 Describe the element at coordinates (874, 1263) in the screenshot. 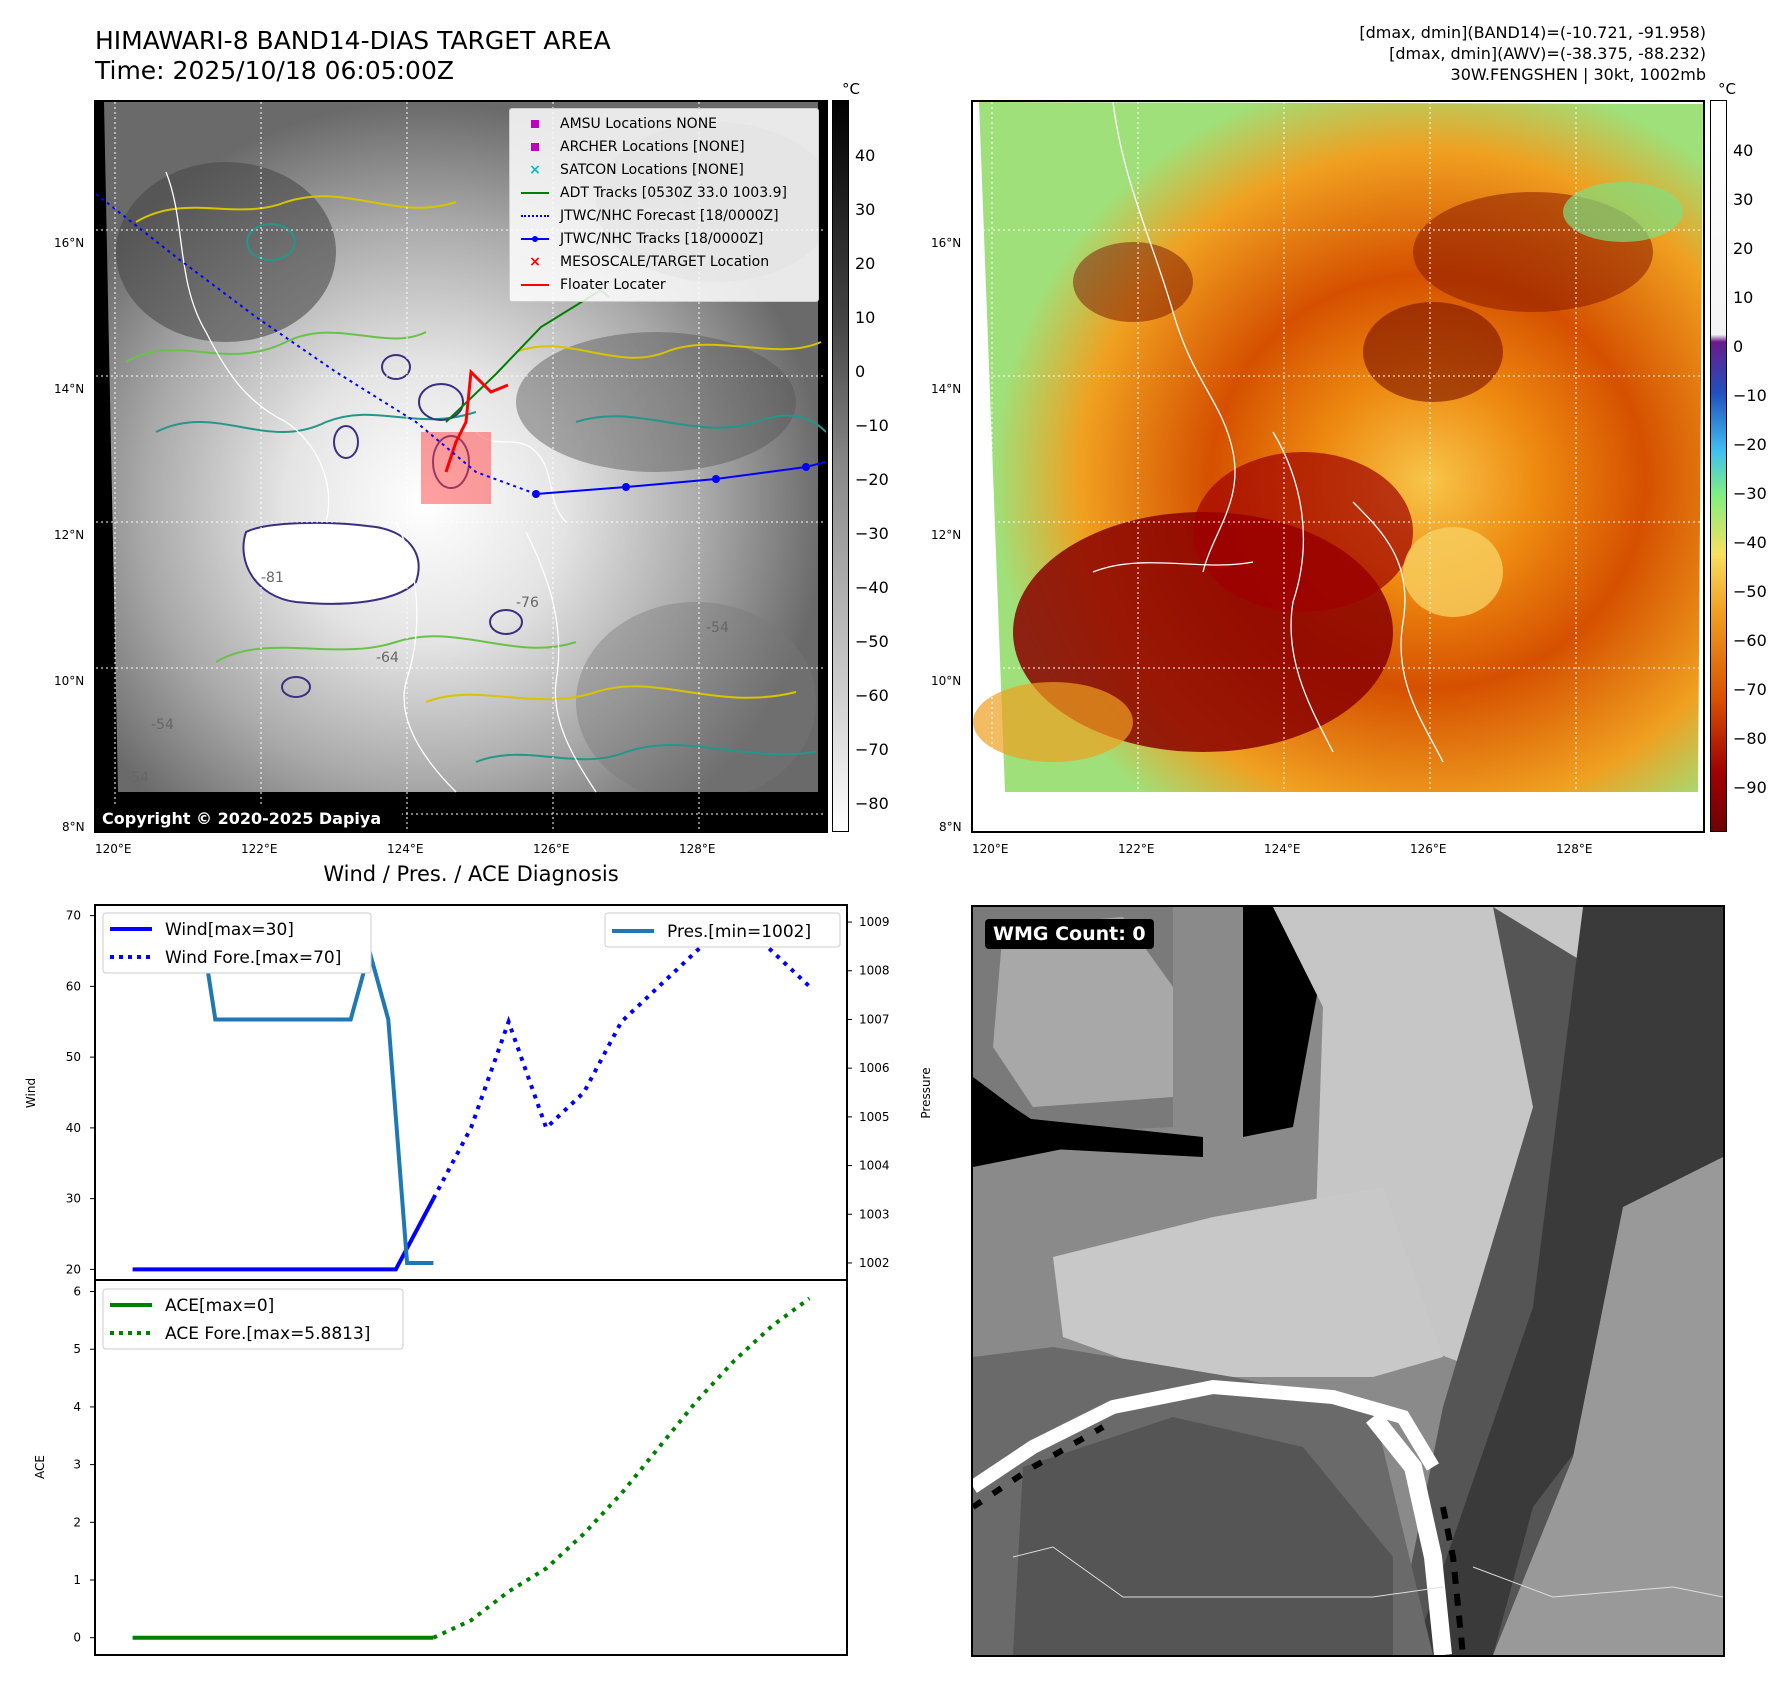

I see `pressure-tick-label: 1002` at that location.